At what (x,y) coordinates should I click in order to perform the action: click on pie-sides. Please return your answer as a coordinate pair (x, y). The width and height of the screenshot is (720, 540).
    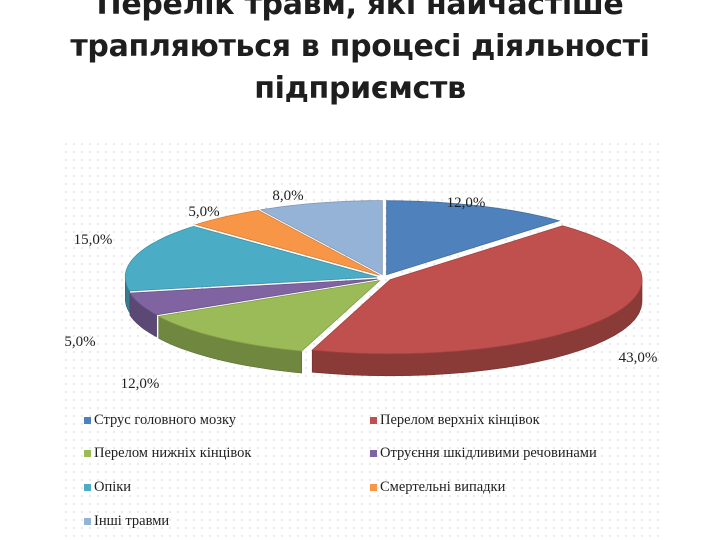
    Looking at the image, I should click on (384, 327).